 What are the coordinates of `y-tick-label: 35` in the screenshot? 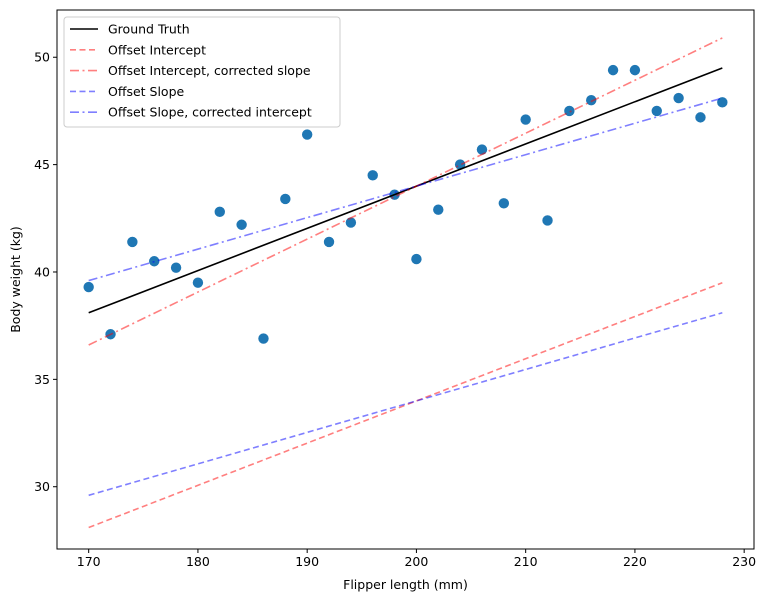 It's located at (42, 379).